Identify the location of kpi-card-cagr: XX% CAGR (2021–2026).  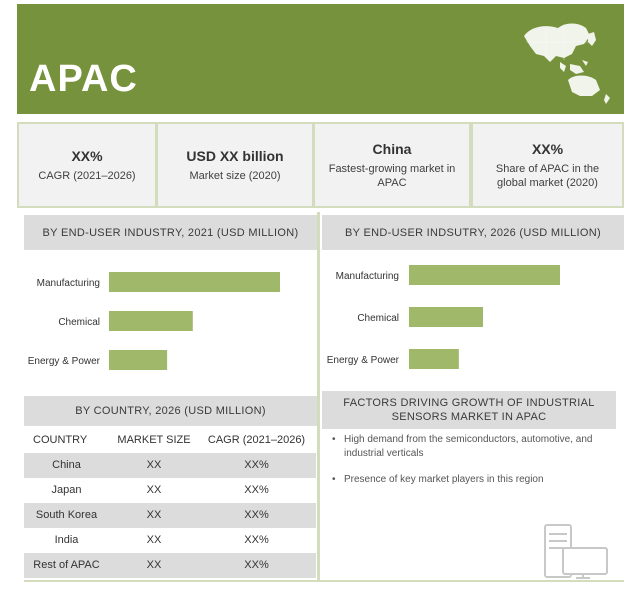
(87, 165).